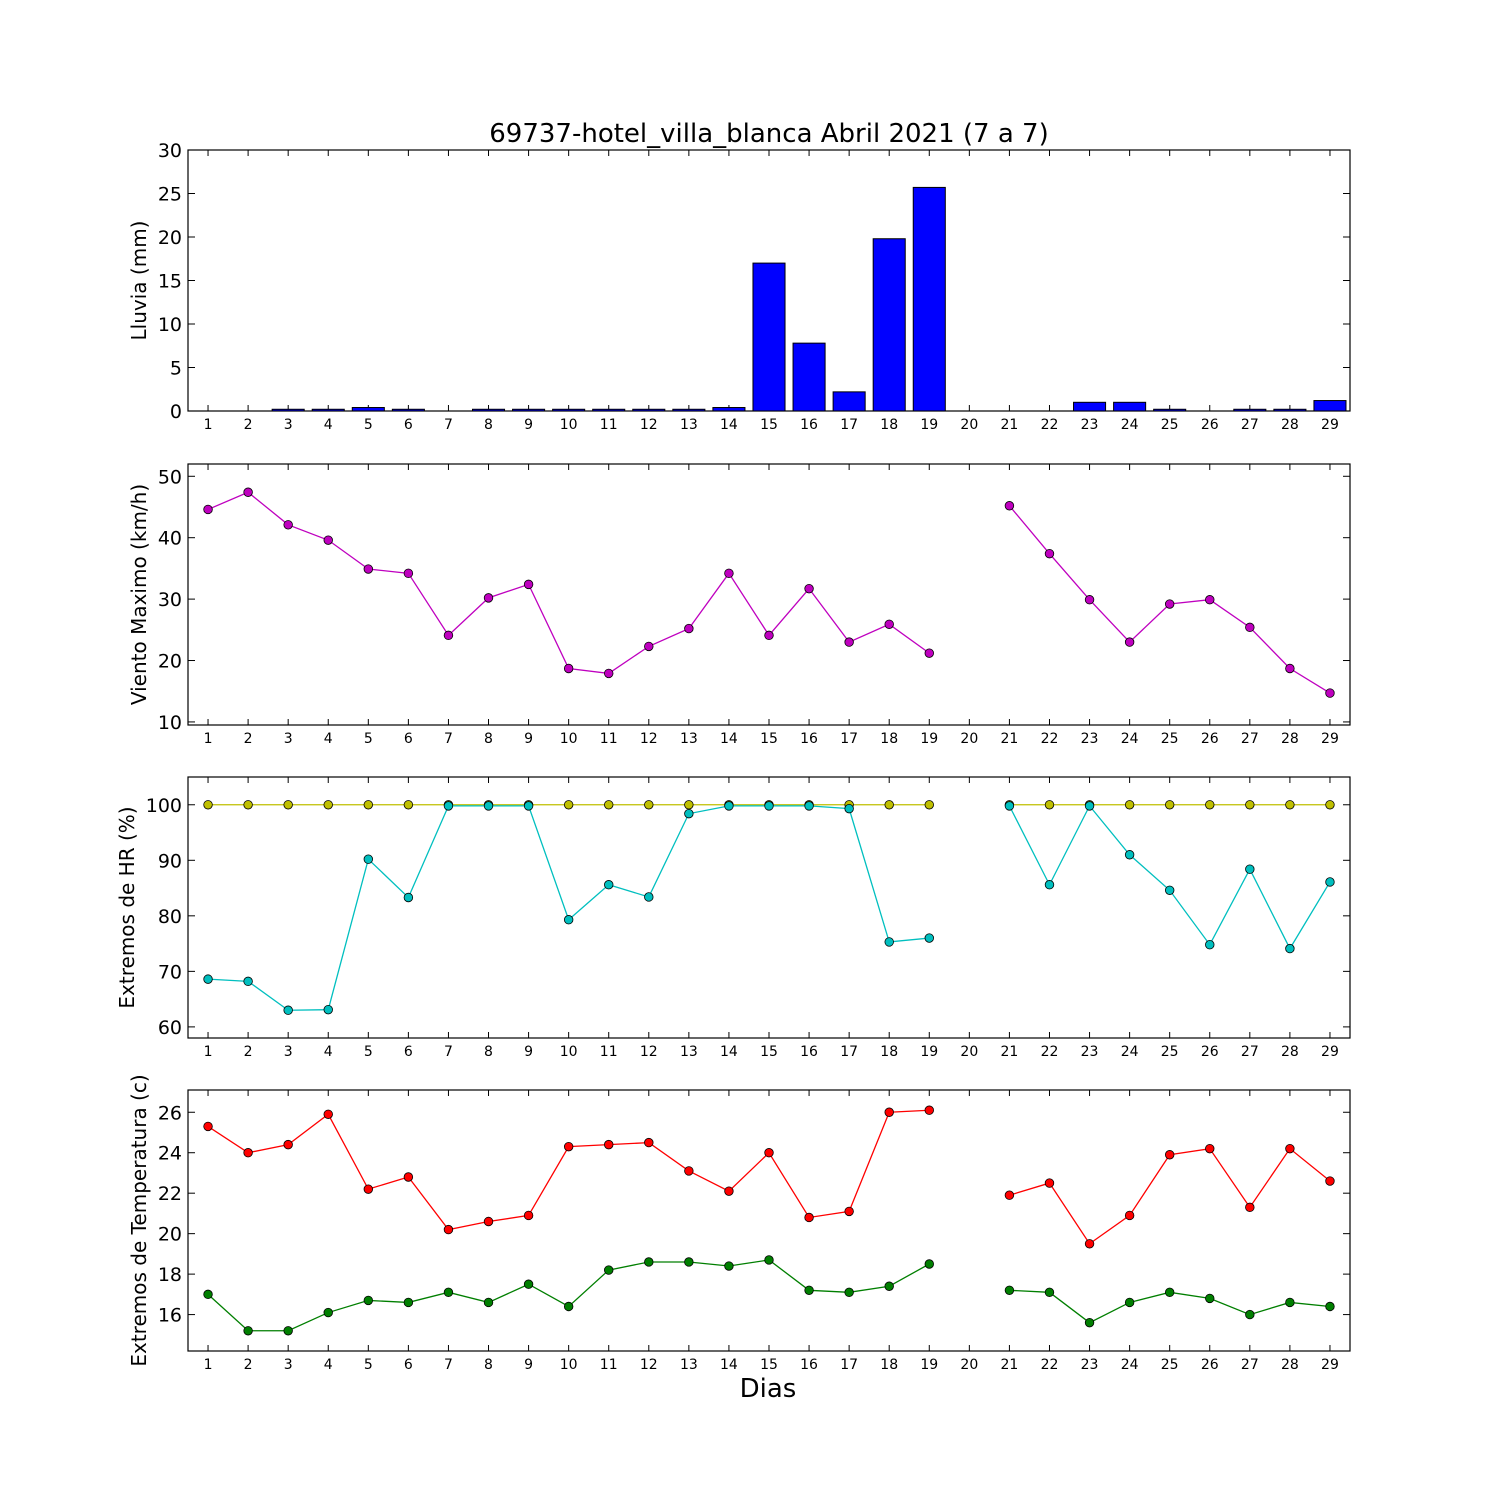 The height and width of the screenshot is (1500, 1500). What do you see at coordinates (1290, 1052) in the screenshot?
I see `x-tick-label: 28` at bounding box center [1290, 1052].